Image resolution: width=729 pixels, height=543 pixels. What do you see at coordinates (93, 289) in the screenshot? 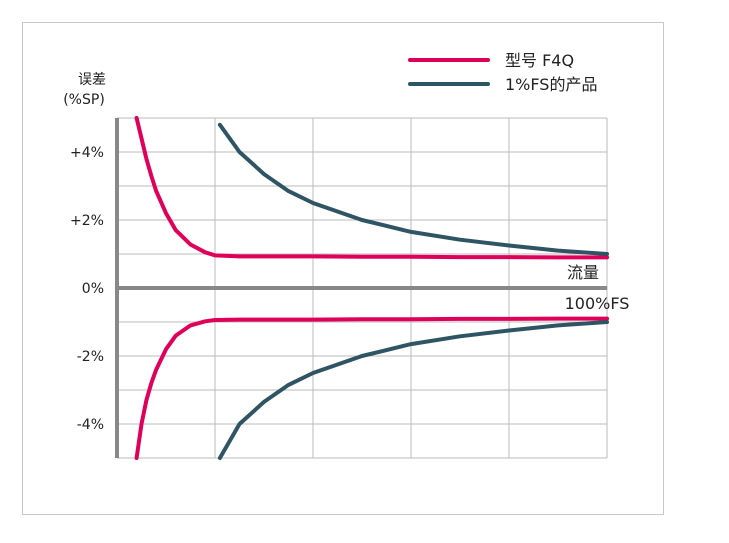
I see `y-tick-label: 0%` at bounding box center [93, 289].